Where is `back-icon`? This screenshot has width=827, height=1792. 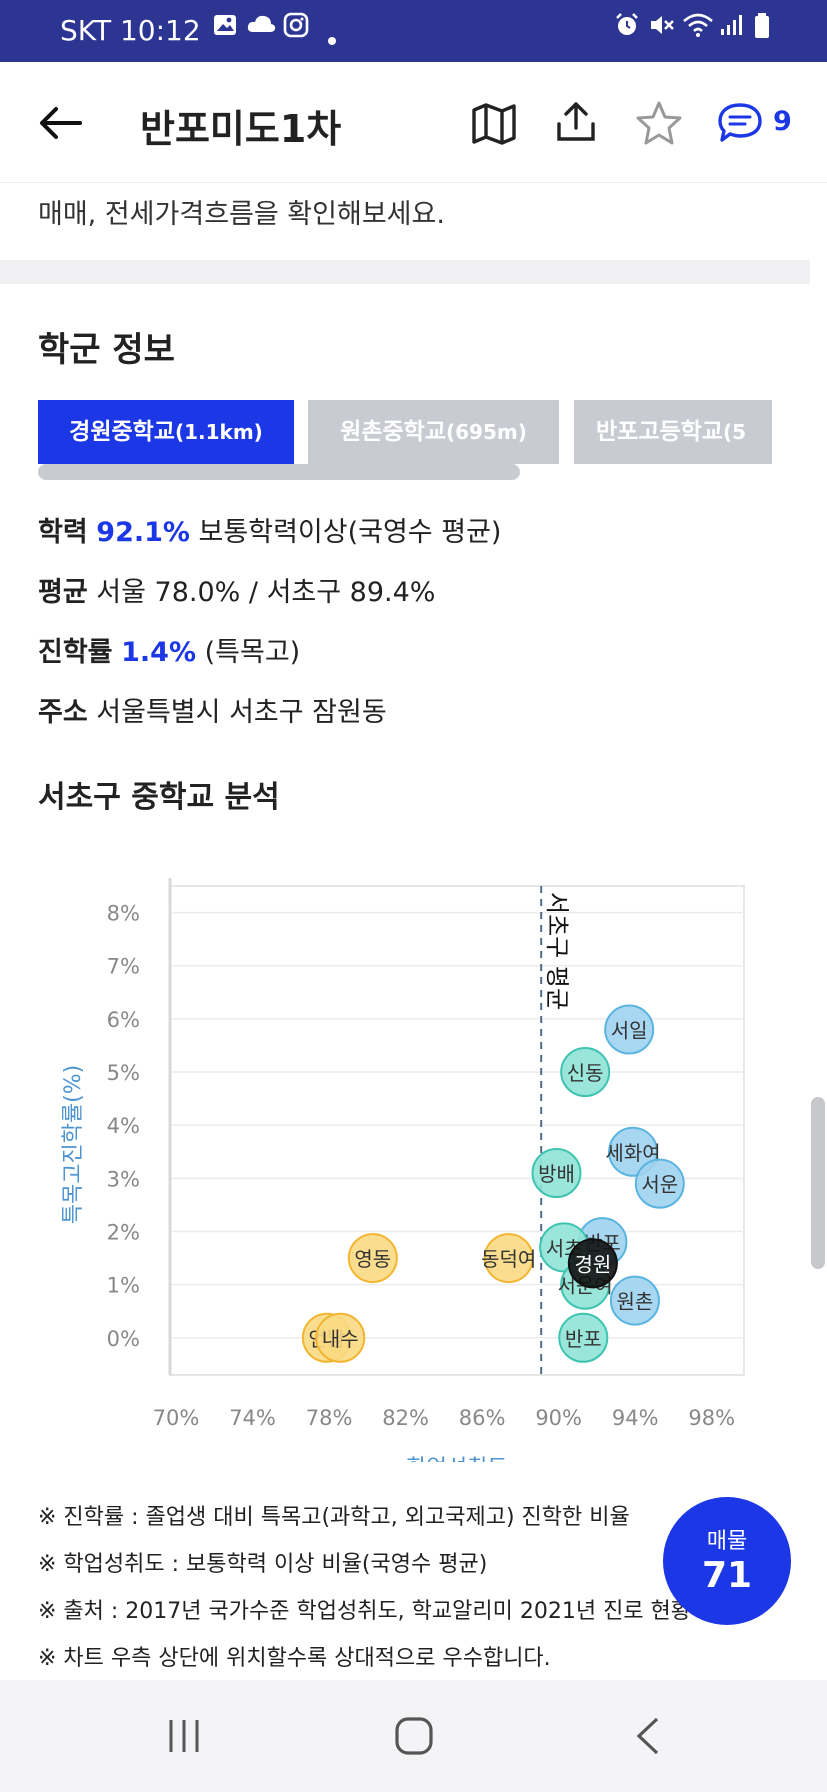 back-icon is located at coordinates (648, 1736).